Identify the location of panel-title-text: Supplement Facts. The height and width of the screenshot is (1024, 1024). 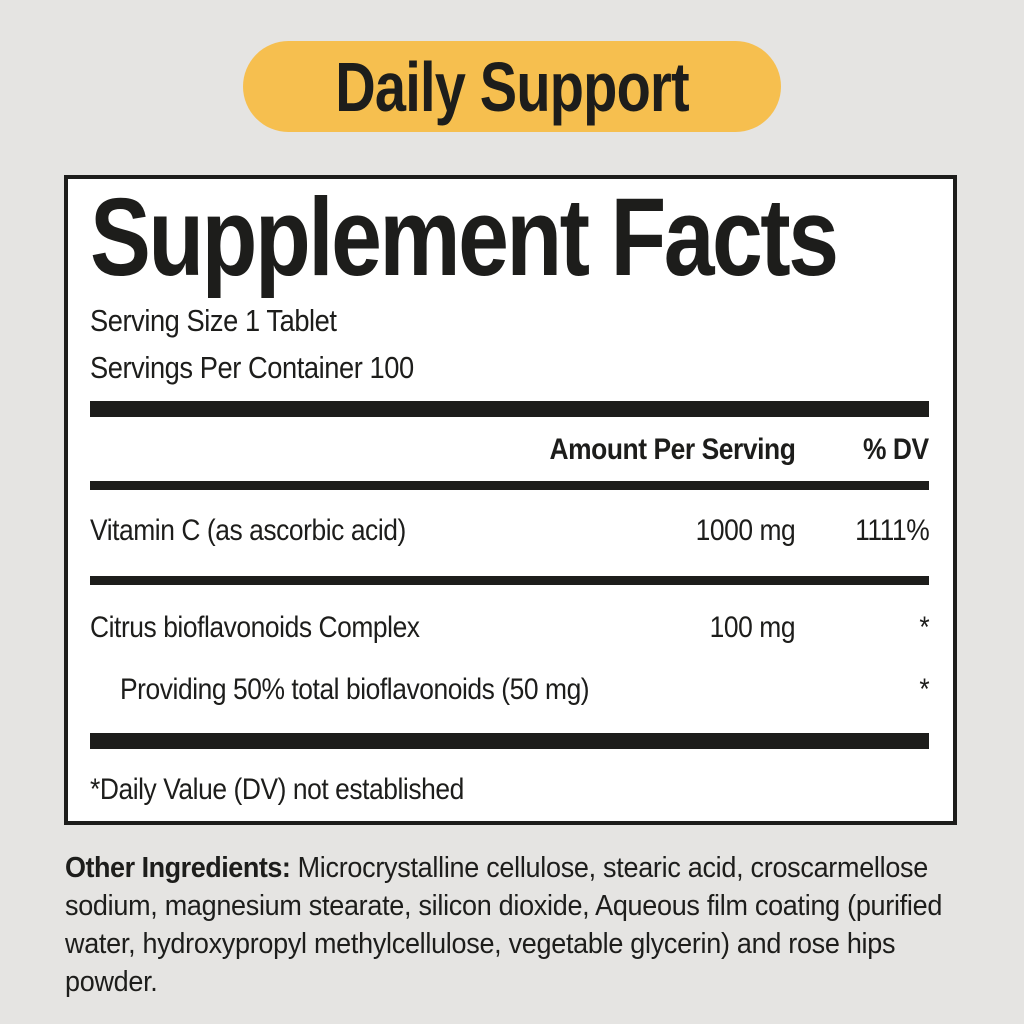
(464, 237).